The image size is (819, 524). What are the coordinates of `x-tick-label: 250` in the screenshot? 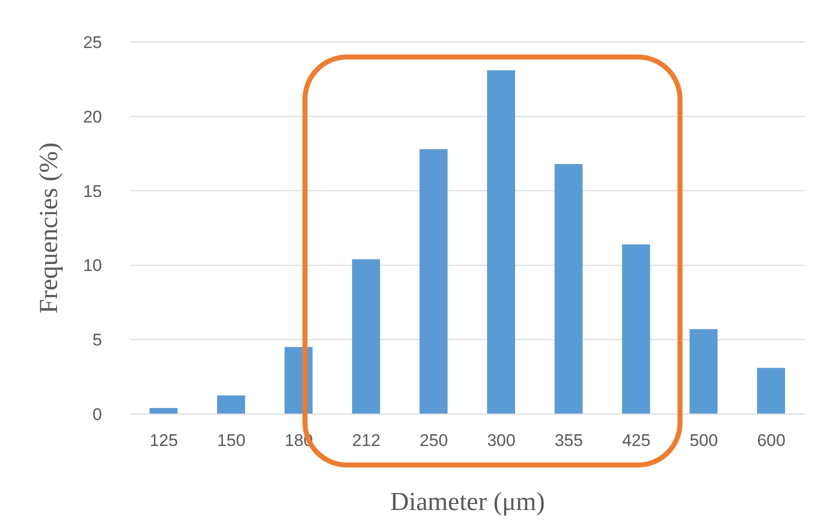 It's located at (434, 440).